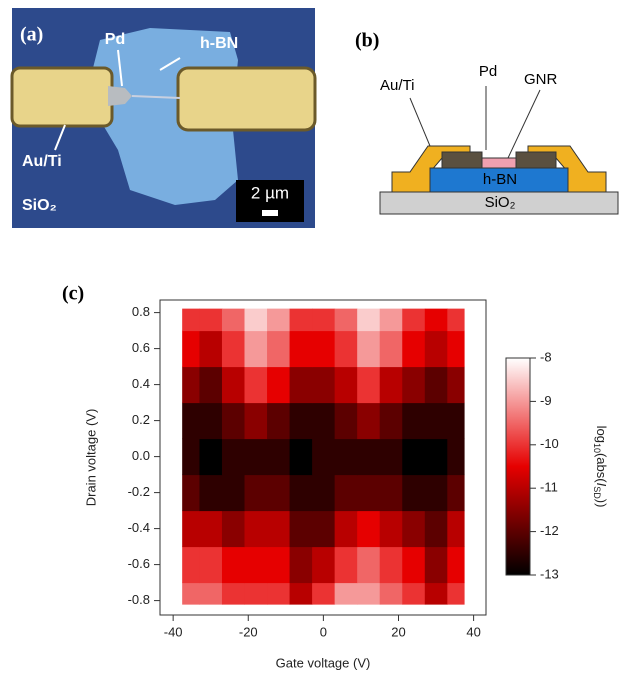 The height and width of the screenshot is (680, 635). What do you see at coordinates (270, 192) in the screenshot?
I see `scale-bar-label: 2 µm` at bounding box center [270, 192].